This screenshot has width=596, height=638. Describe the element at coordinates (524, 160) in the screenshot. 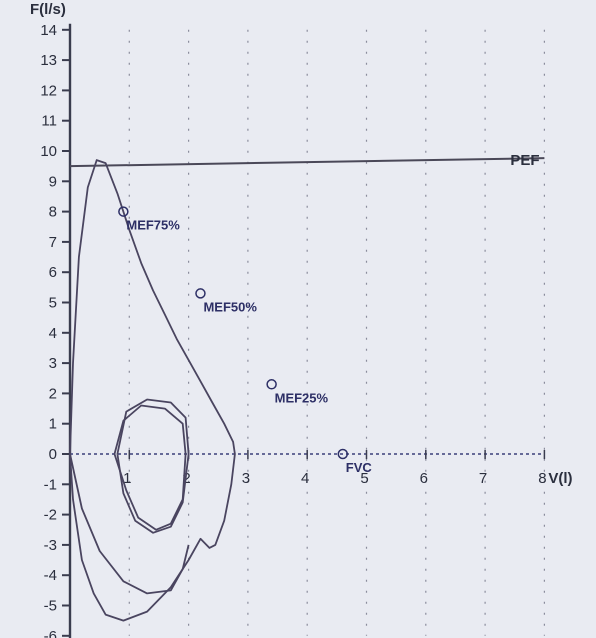

I see `pef-label: PEF` at that location.